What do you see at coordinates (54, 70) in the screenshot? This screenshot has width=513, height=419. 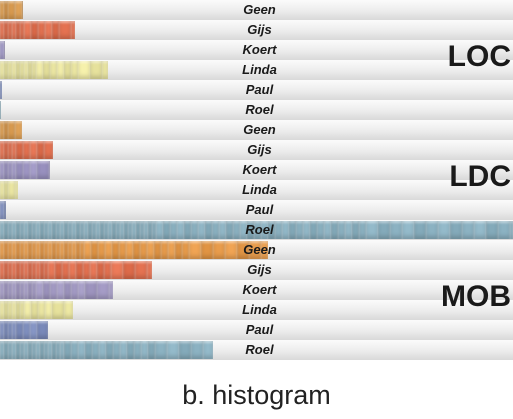 I see `bar-loc-linda` at bounding box center [54, 70].